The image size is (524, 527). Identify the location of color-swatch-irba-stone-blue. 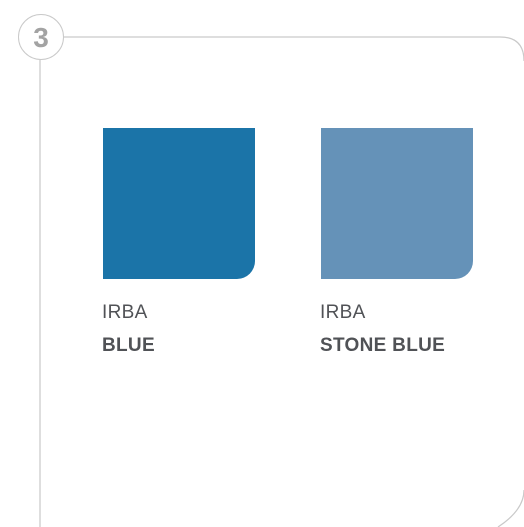
(397, 203).